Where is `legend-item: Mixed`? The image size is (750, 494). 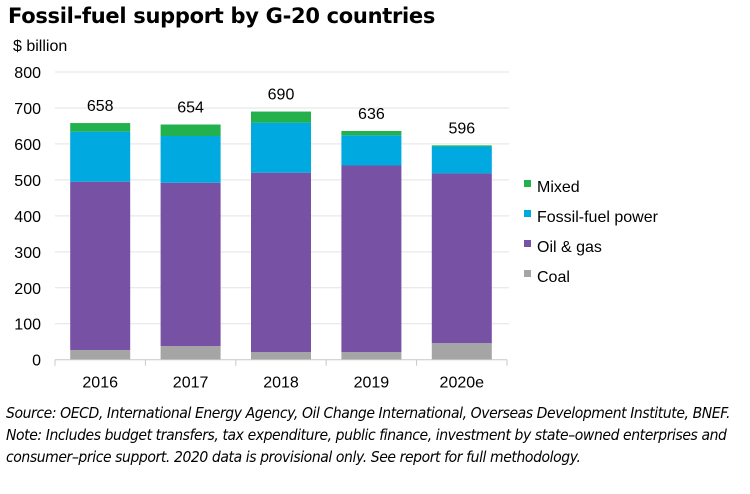
legend-item: Mixed is located at coordinates (552, 187).